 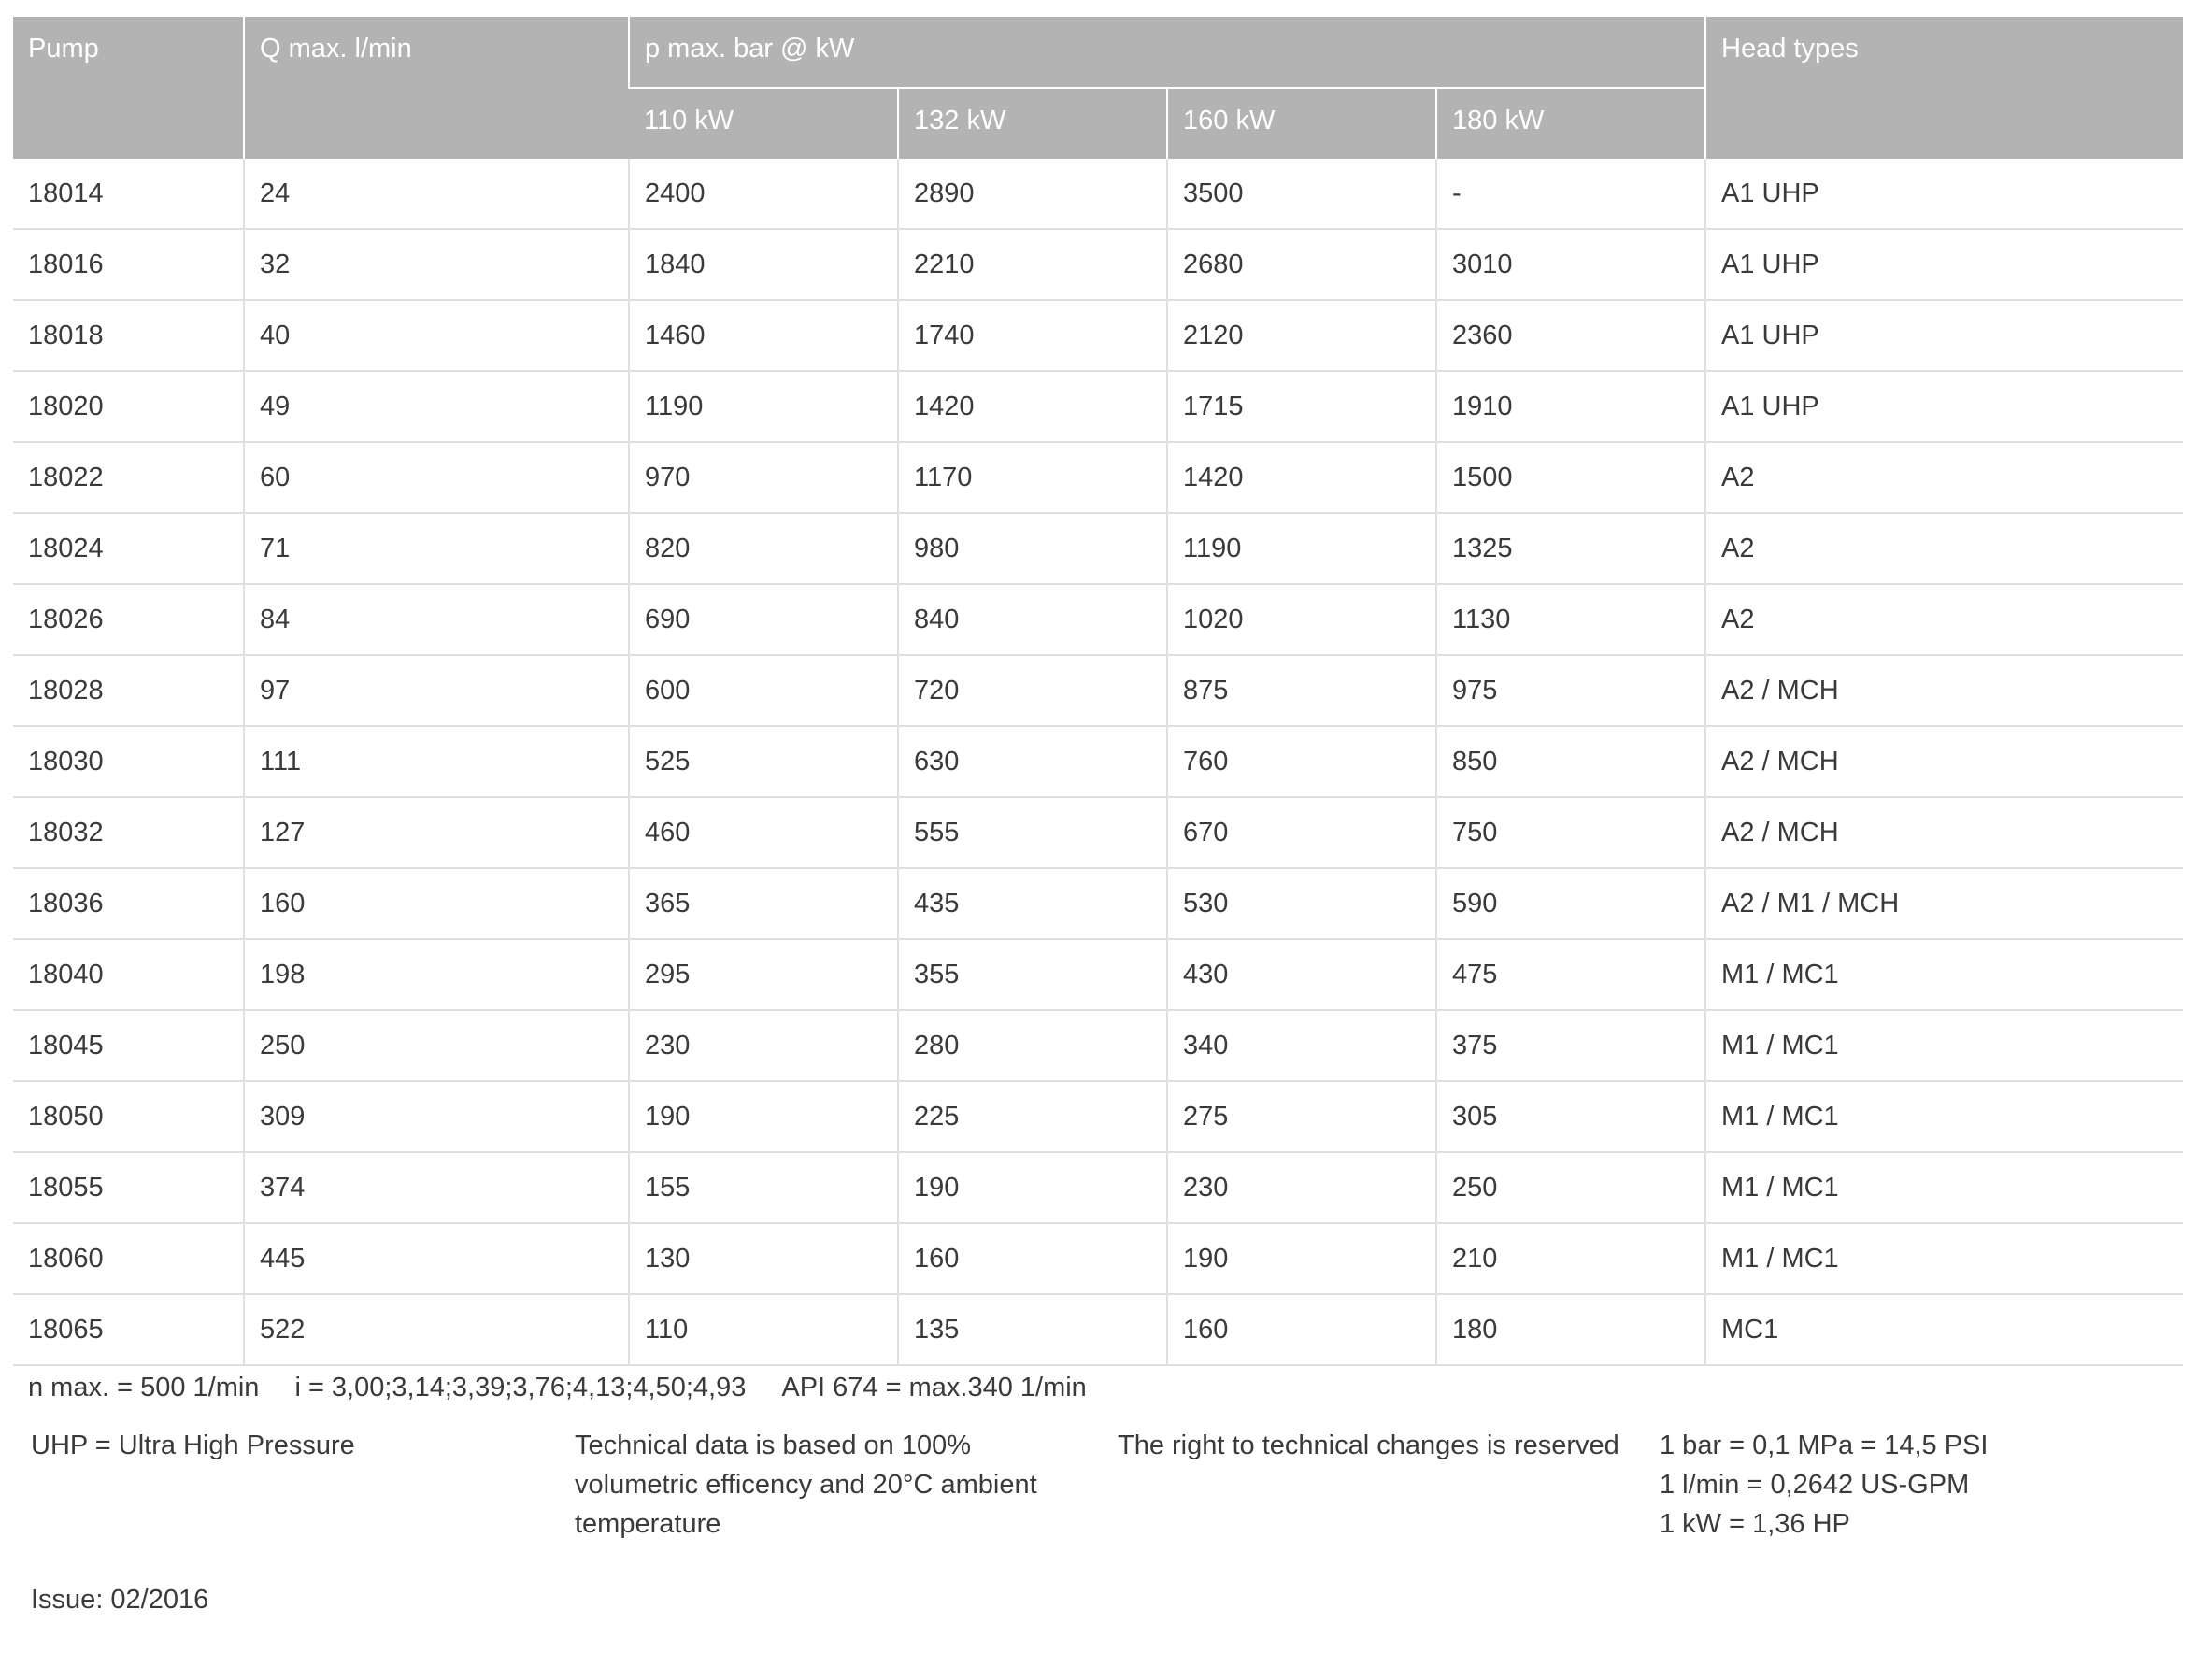 I want to click on cell-q-max: 198, so click(x=436, y=975).